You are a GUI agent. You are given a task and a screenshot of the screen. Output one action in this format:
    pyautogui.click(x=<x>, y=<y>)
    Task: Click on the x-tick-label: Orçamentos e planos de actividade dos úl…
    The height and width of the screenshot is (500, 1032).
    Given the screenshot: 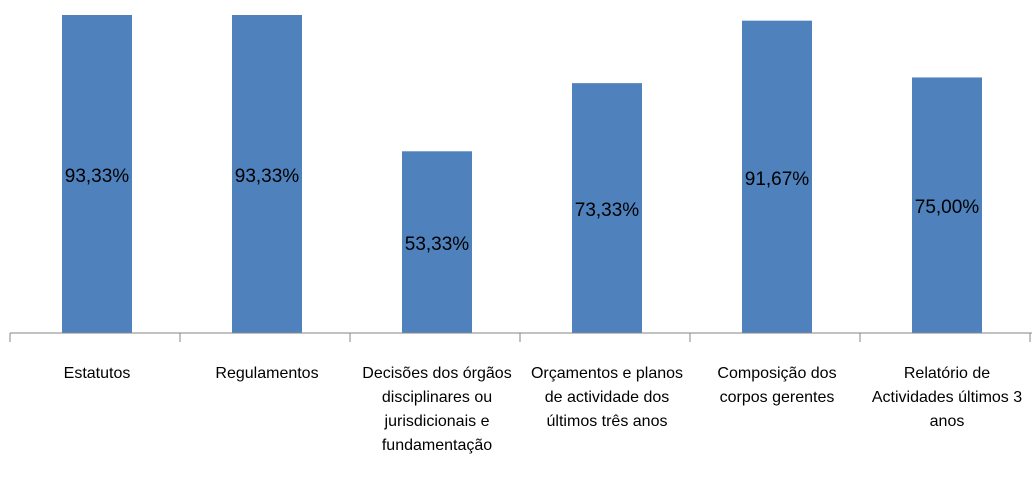 What is the action you would take?
    pyautogui.click(x=607, y=397)
    